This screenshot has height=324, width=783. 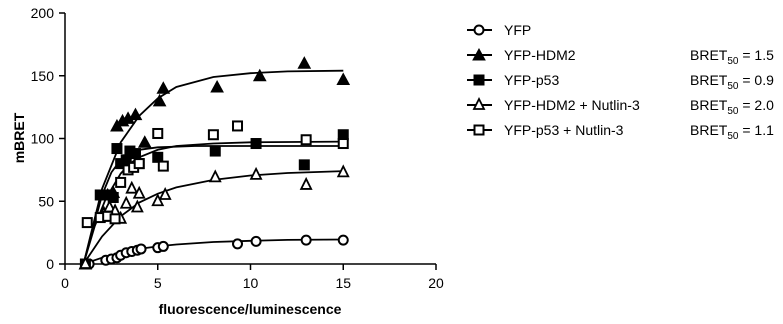 What do you see at coordinates (756, 55) in the screenshot?
I see `bret-value: = 1.5` at bounding box center [756, 55].